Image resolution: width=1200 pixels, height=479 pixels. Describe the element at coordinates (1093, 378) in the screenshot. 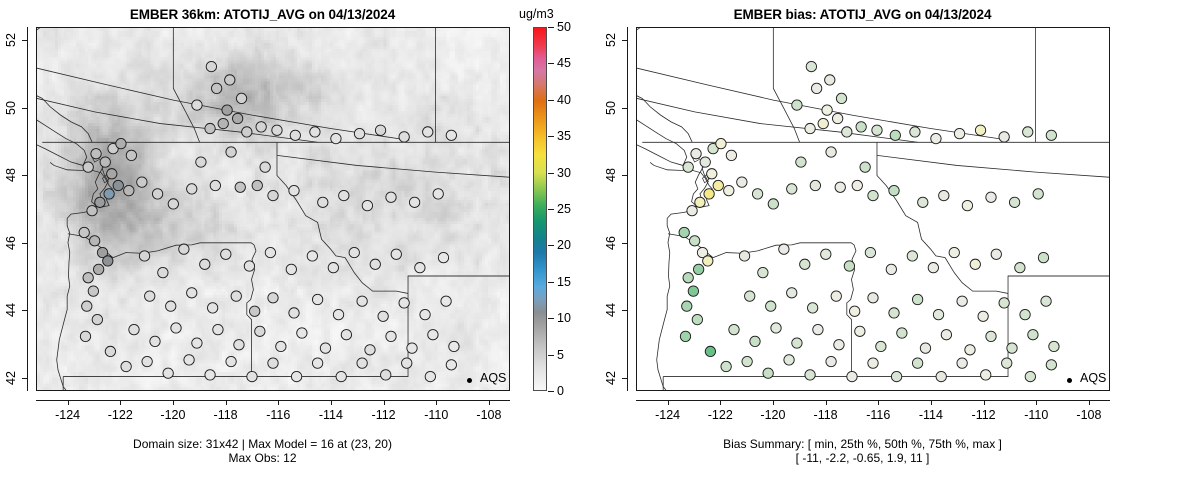

I see `bias-aqs-legend-label: AQS` at that location.